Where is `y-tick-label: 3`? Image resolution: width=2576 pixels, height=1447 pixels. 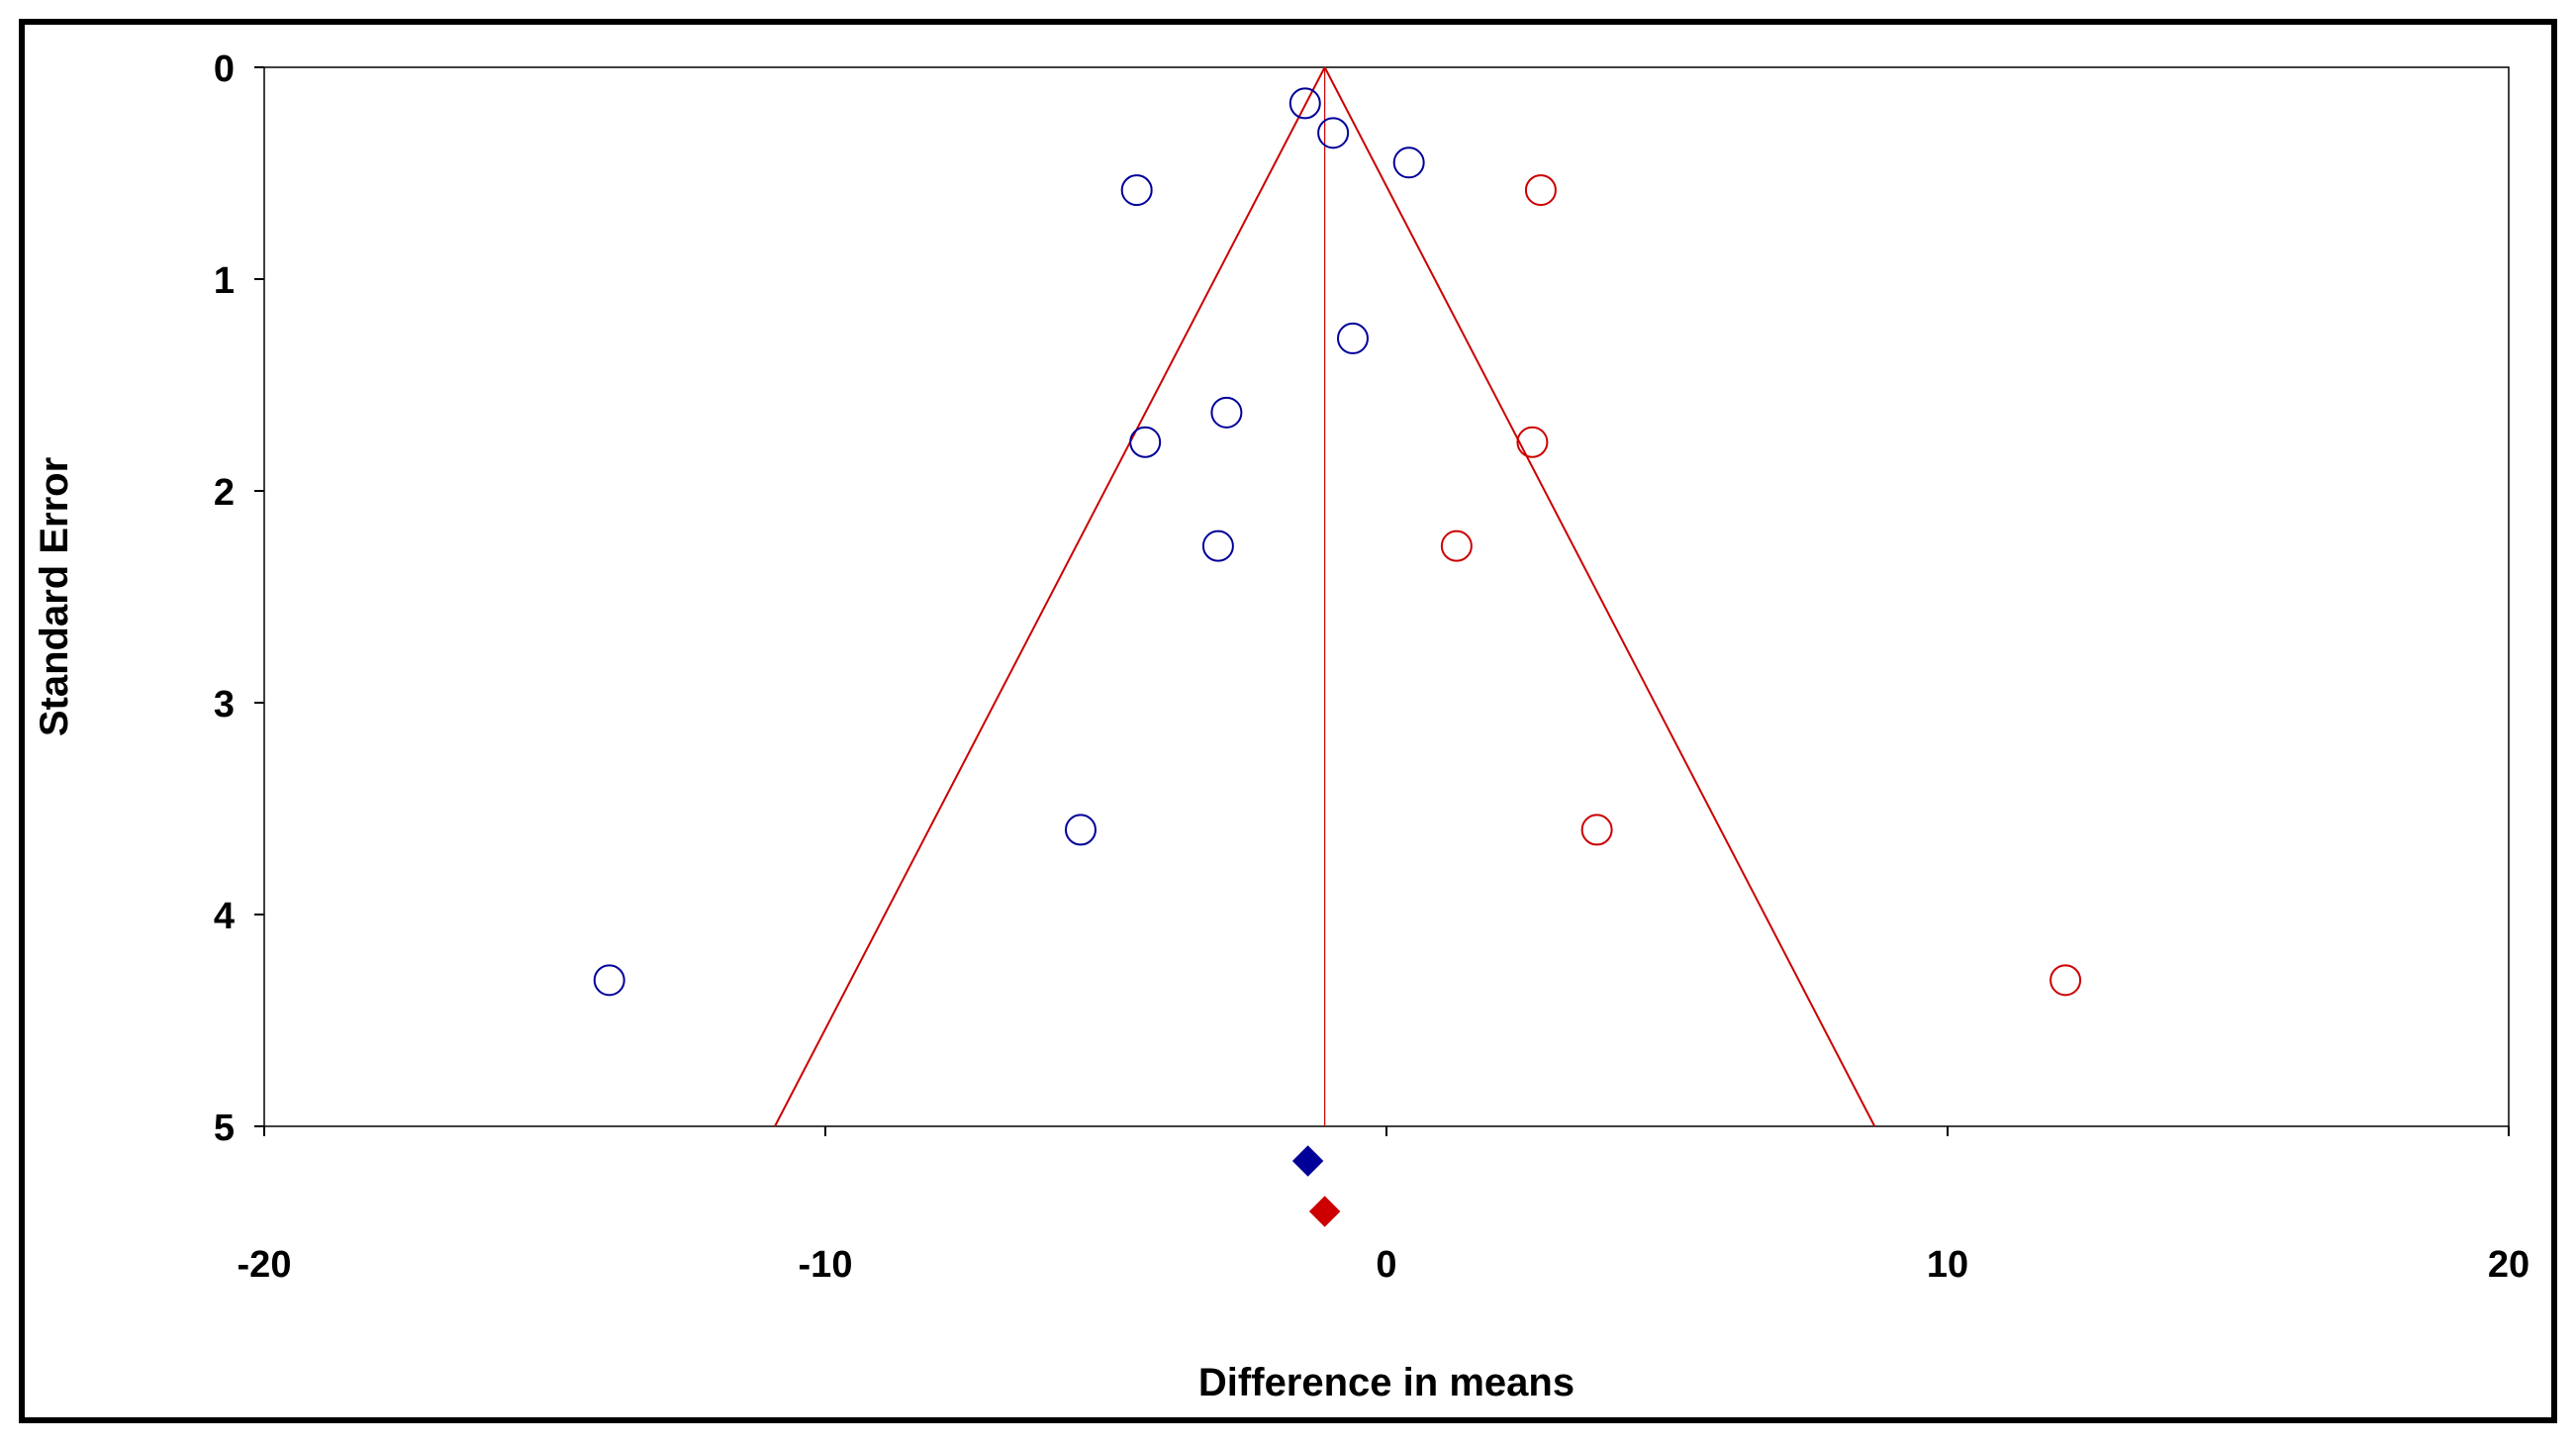
y-tick-label: 3 is located at coordinates (224, 704).